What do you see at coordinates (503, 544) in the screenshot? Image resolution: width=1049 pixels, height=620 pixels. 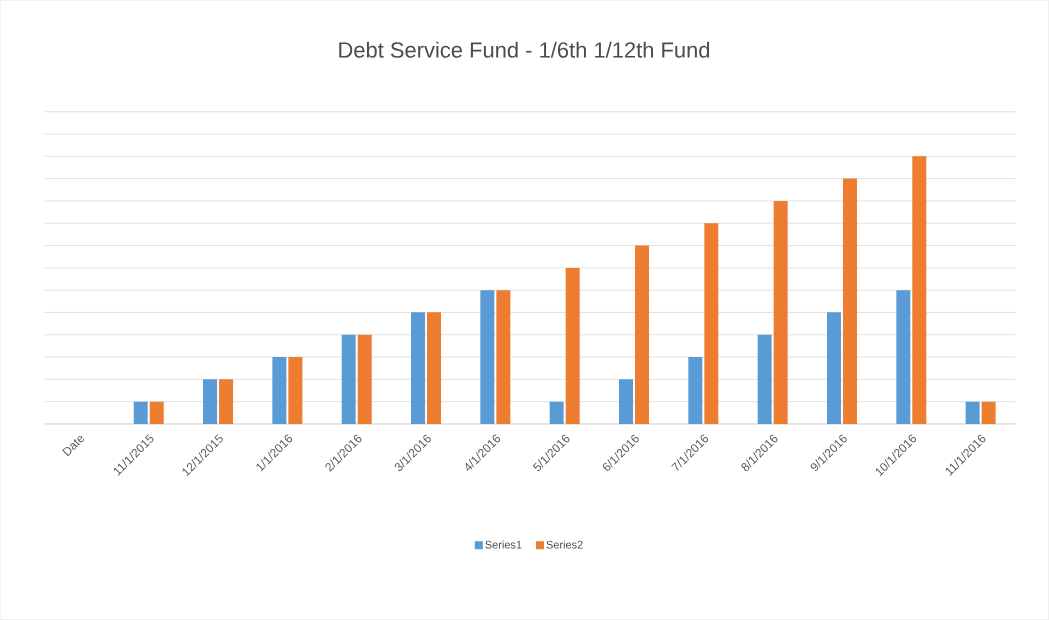 I see `legend-label: Series1` at bounding box center [503, 544].